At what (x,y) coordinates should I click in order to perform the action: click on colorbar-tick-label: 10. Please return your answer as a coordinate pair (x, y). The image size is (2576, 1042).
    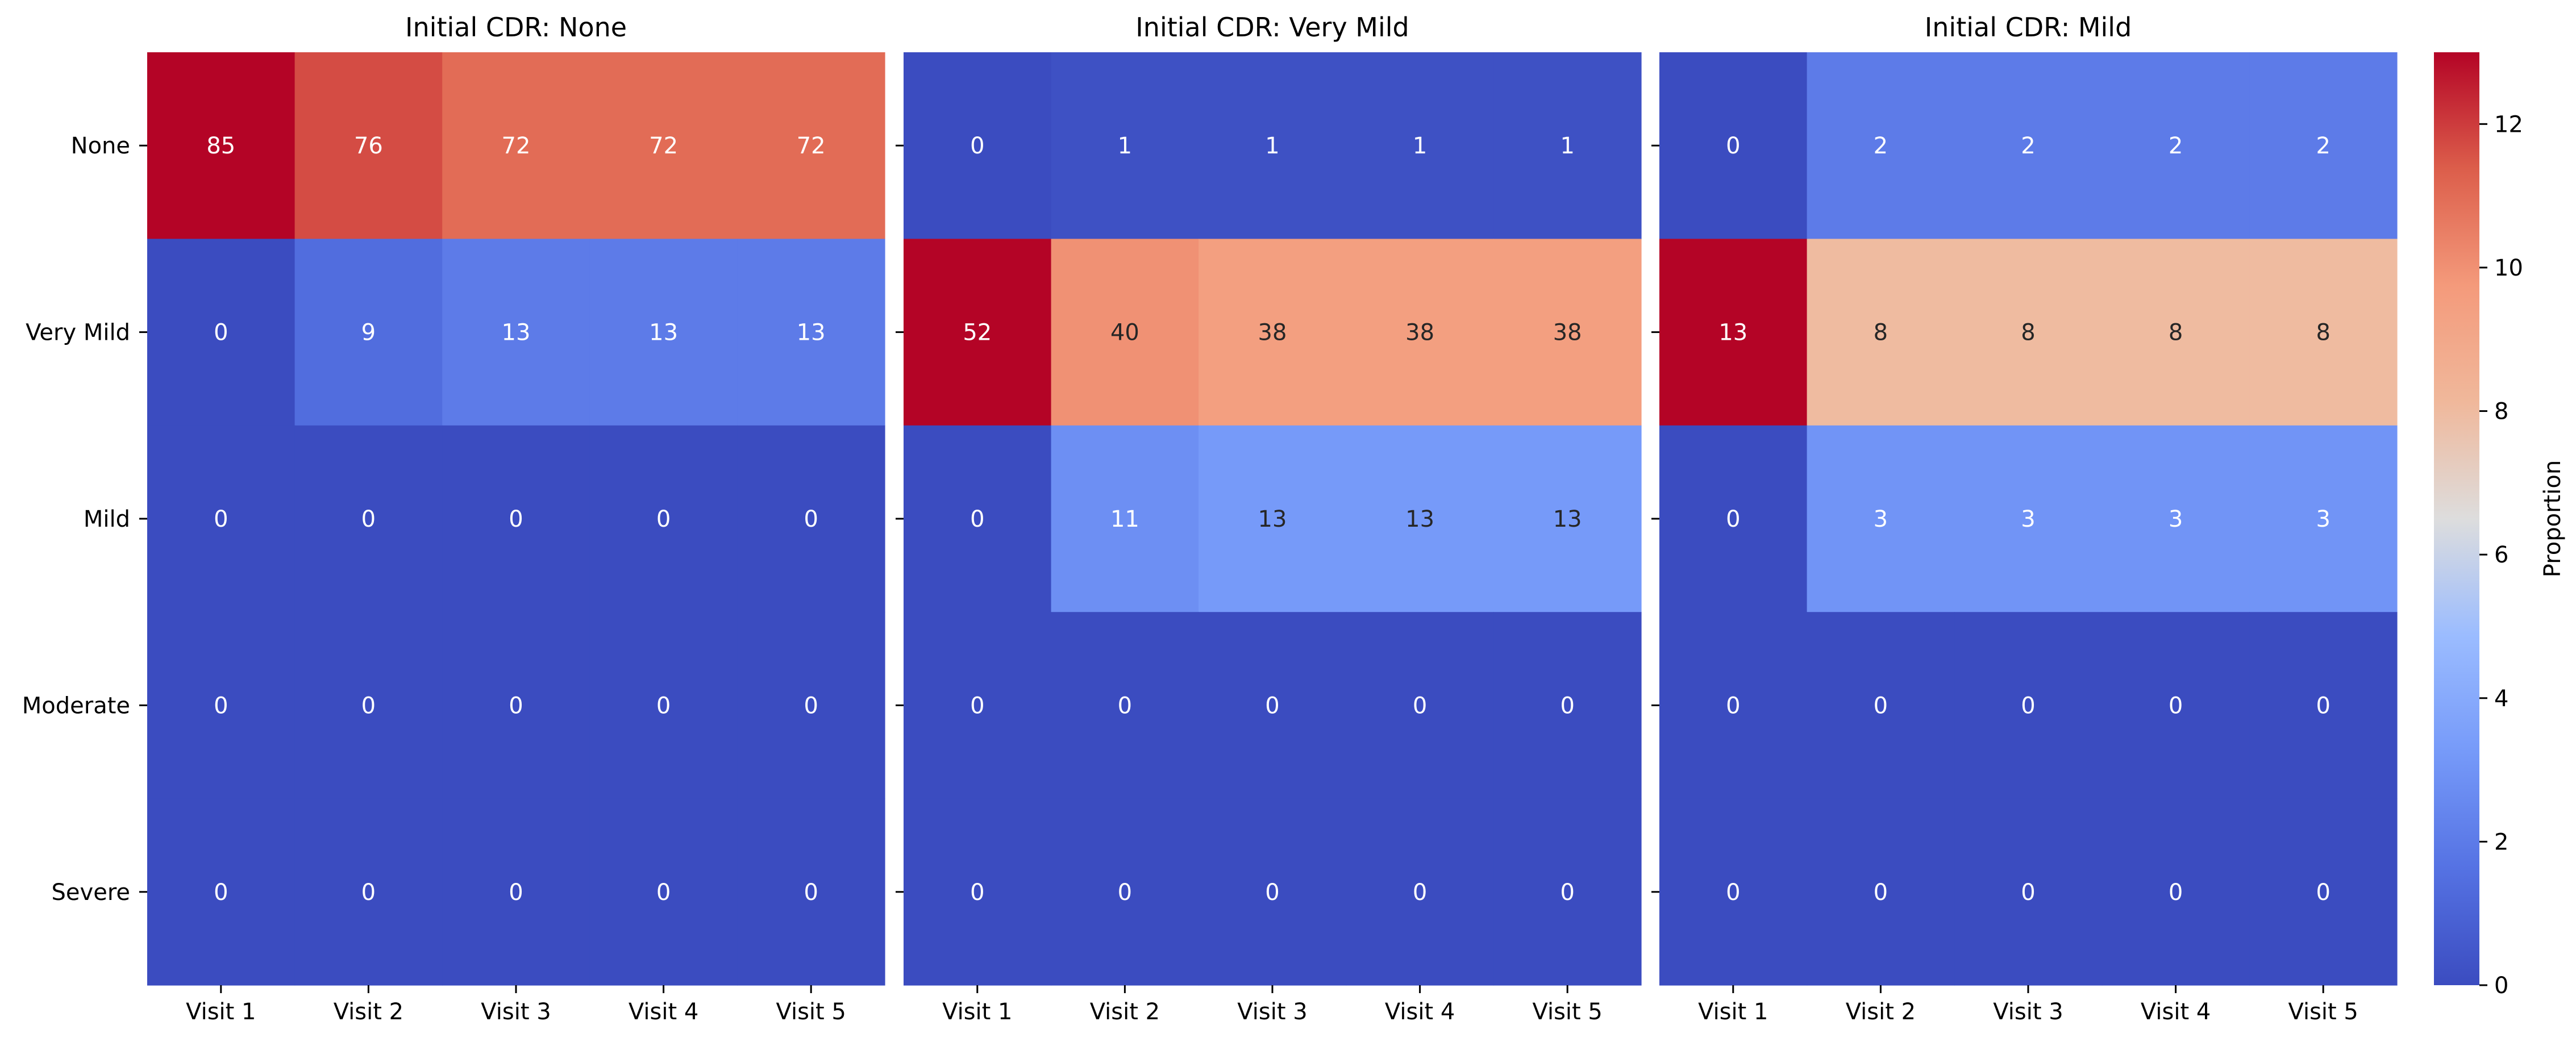
    Looking at the image, I should click on (2508, 268).